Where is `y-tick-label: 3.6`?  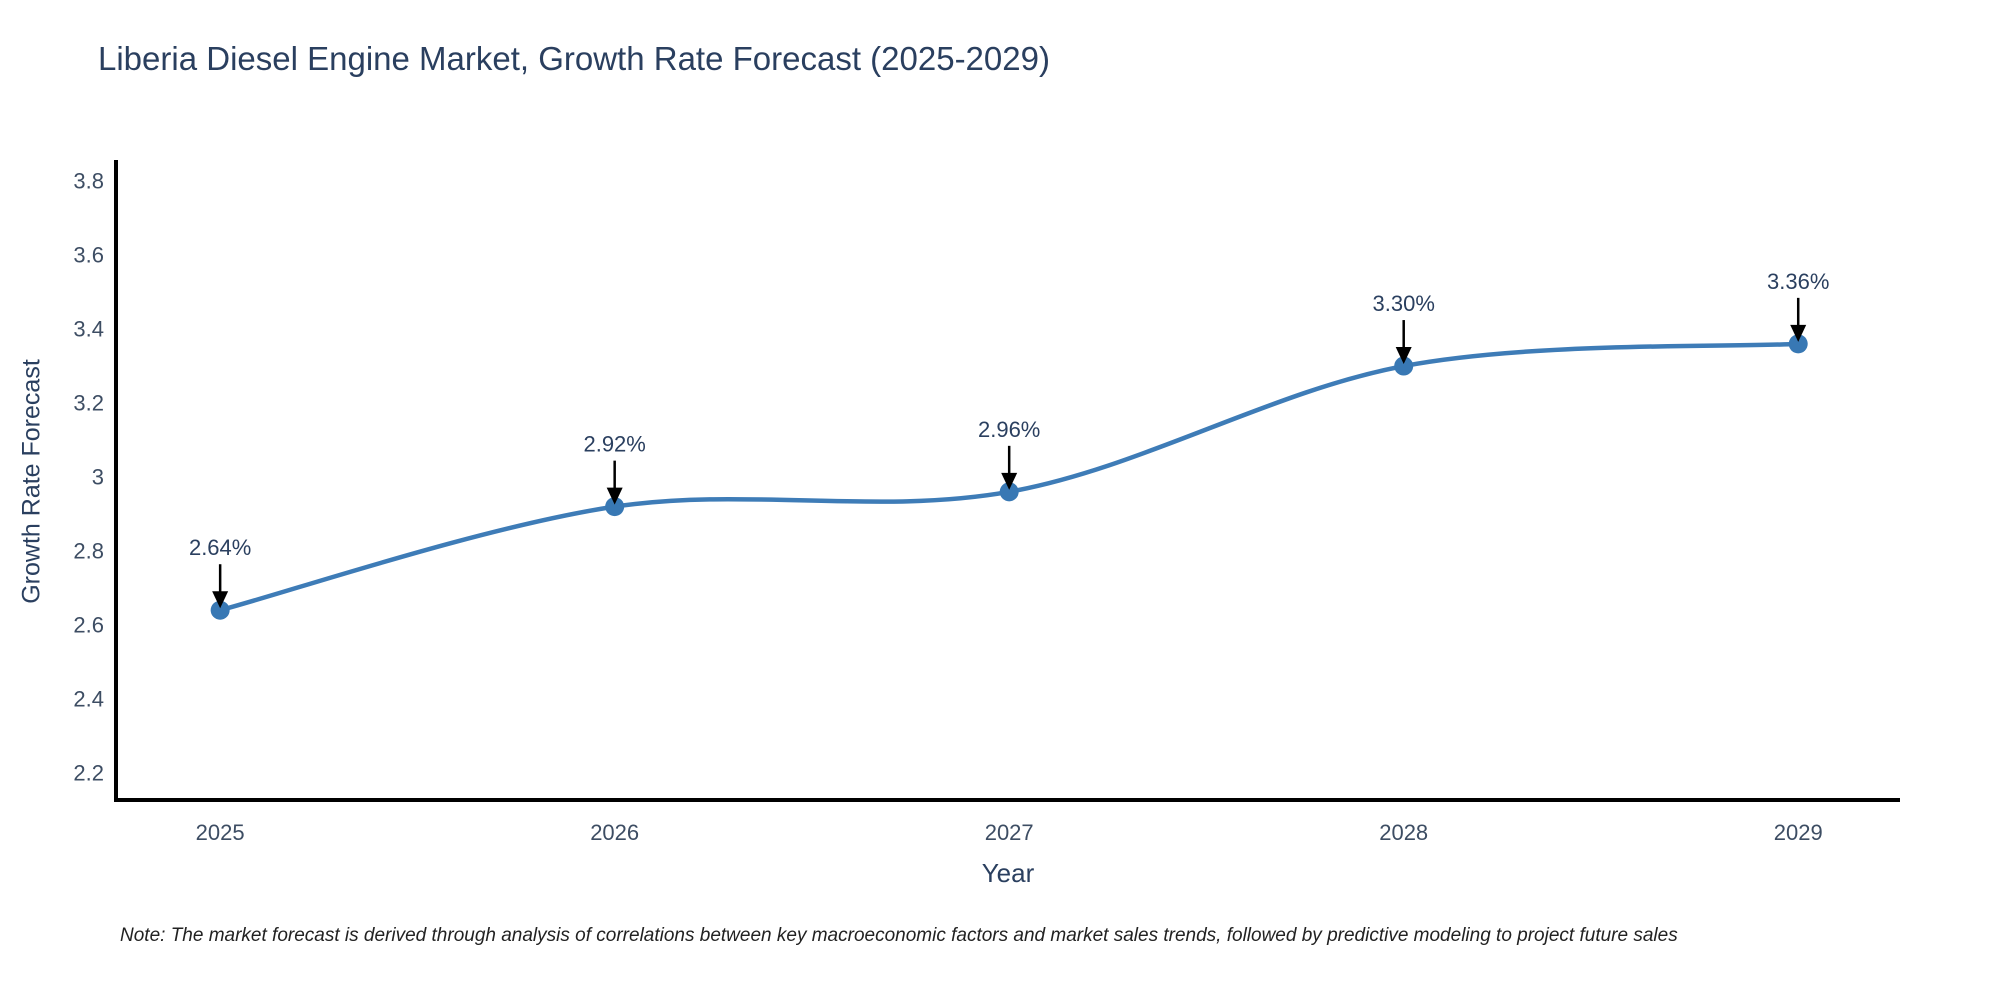 y-tick-label: 3.6 is located at coordinates (88, 255).